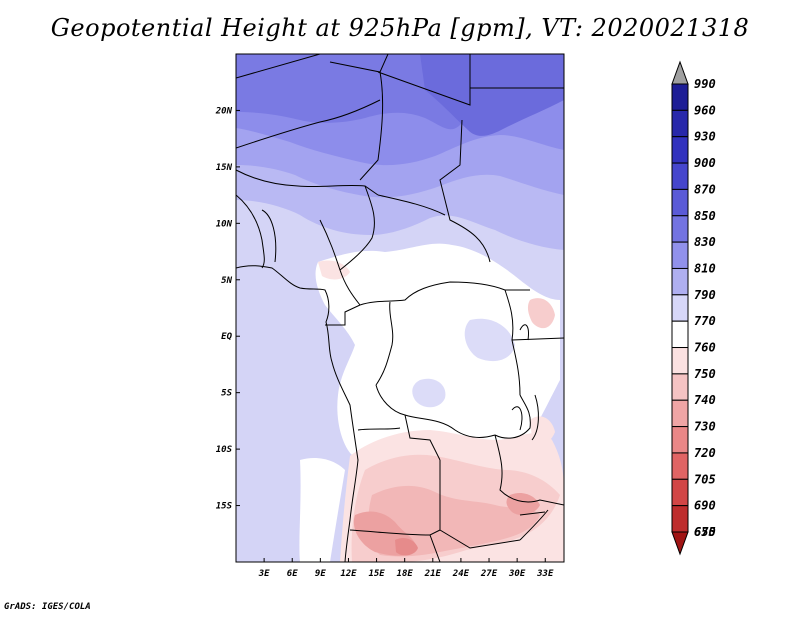  Describe the element at coordinates (705, 506) in the screenshot. I see `colorbar-label: 690` at that location.